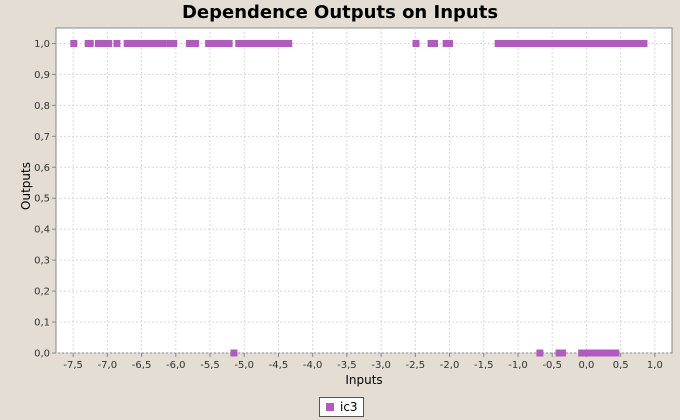 The width and height of the screenshot is (680, 420). I want to click on y-axis-label: Outputs, so click(26, 186).